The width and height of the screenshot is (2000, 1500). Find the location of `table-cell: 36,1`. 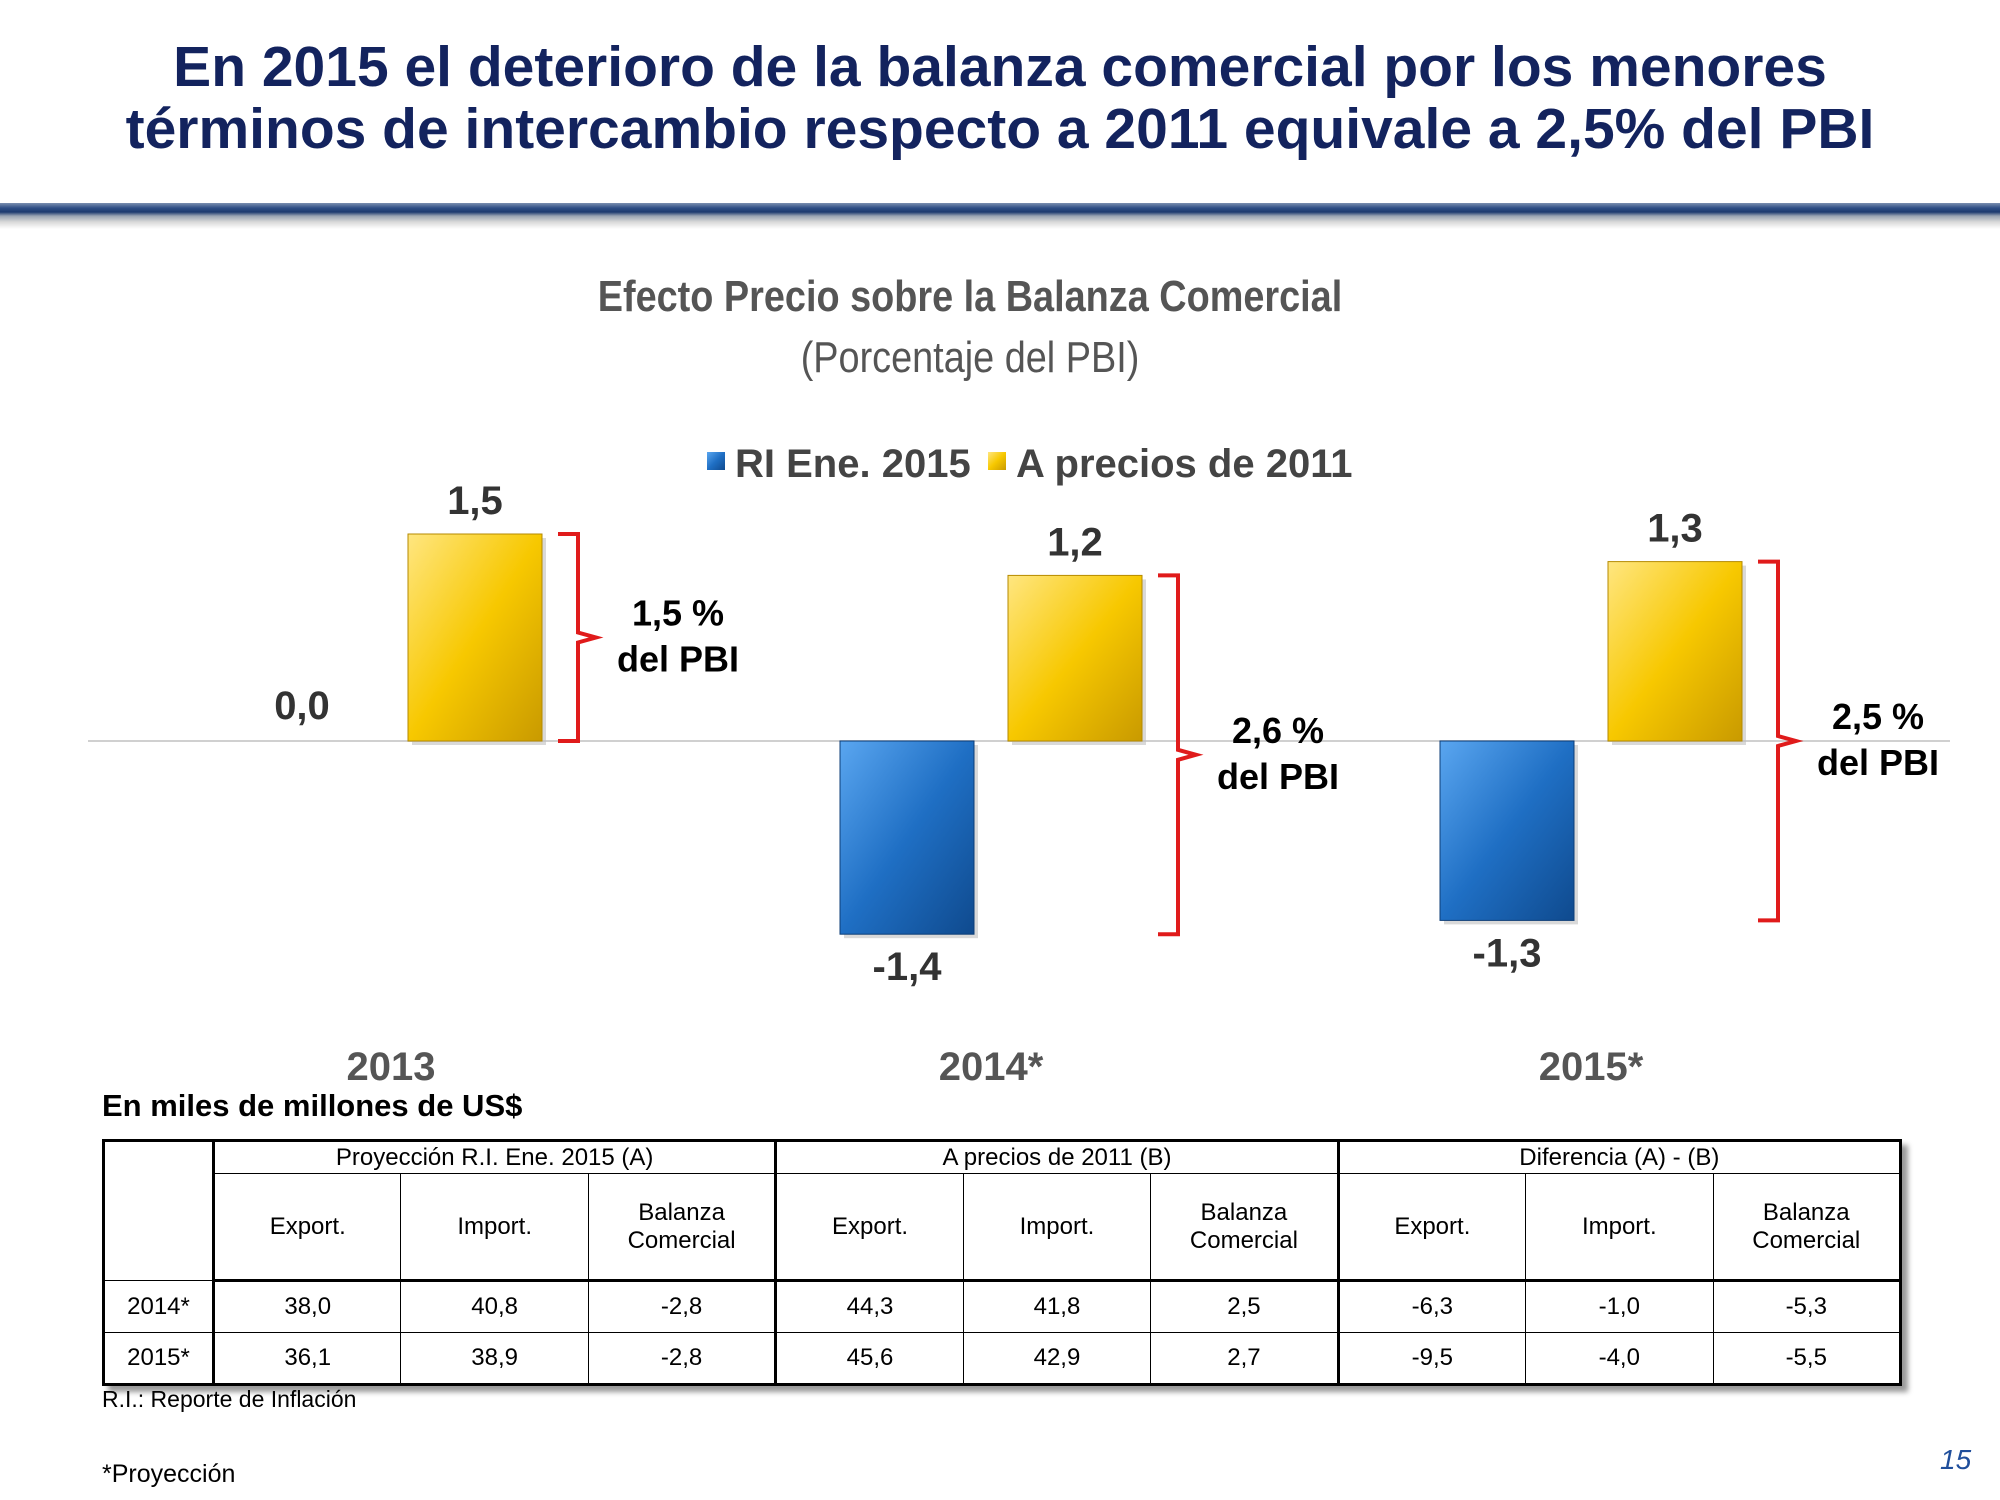

table-cell: 36,1 is located at coordinates (306, 1358).